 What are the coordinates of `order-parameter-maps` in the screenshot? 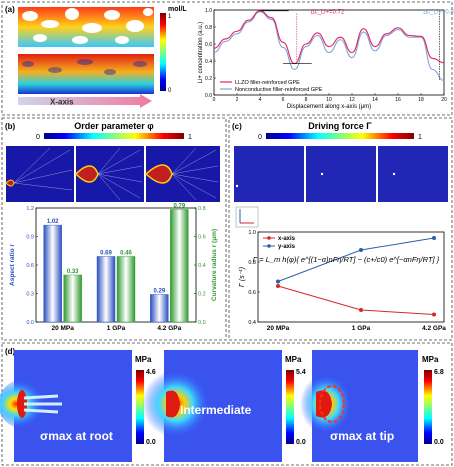 It's located at (112, 174).